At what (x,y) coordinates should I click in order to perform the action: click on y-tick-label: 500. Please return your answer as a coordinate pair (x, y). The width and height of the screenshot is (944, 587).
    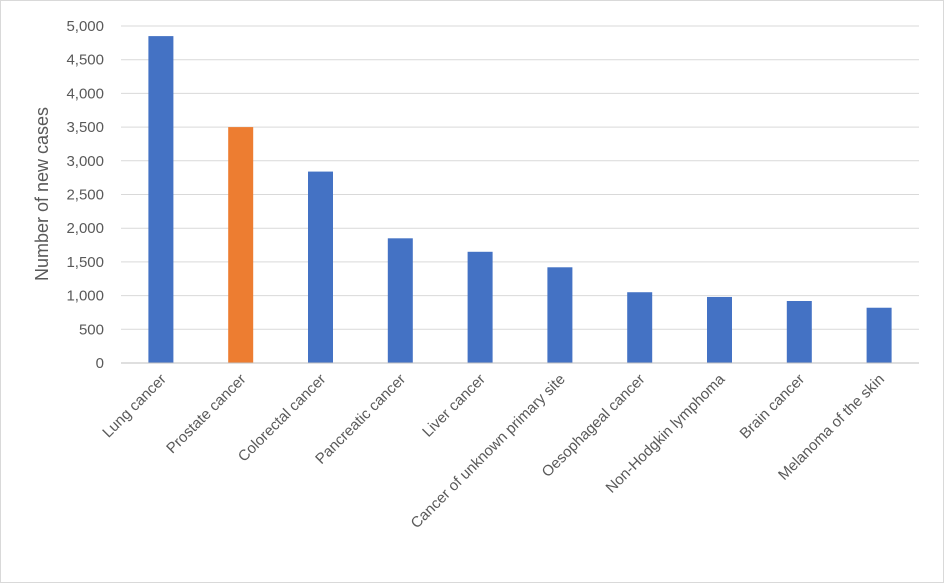
    Looking at the image, I should click on (91, 329).